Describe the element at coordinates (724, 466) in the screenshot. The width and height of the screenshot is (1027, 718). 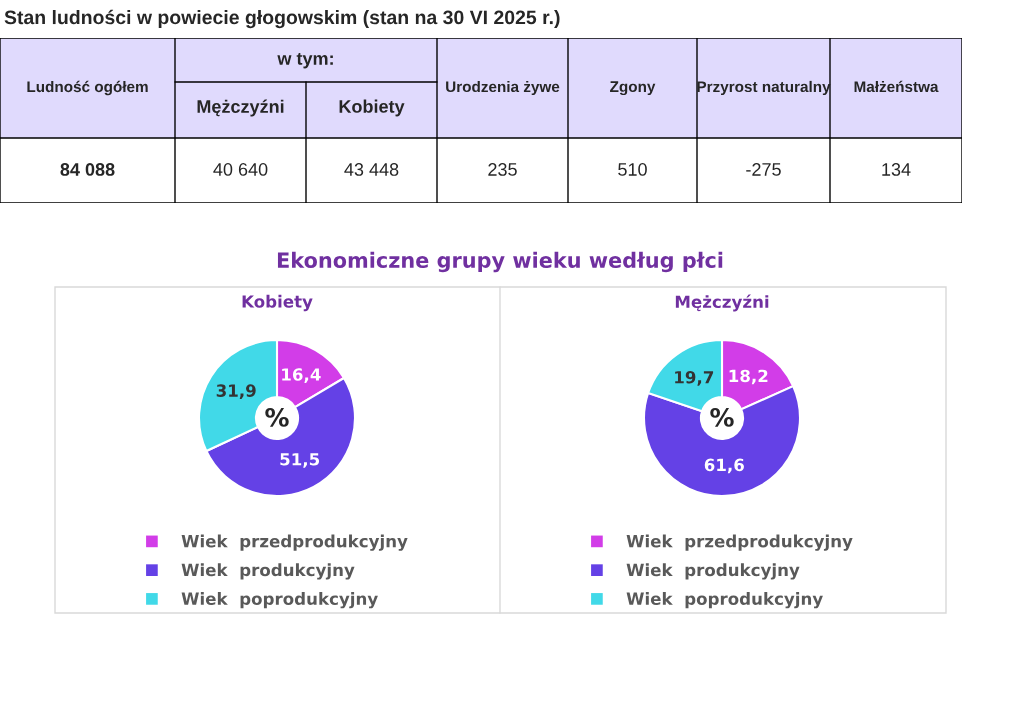
I see `data-label: 61,6` at that location.